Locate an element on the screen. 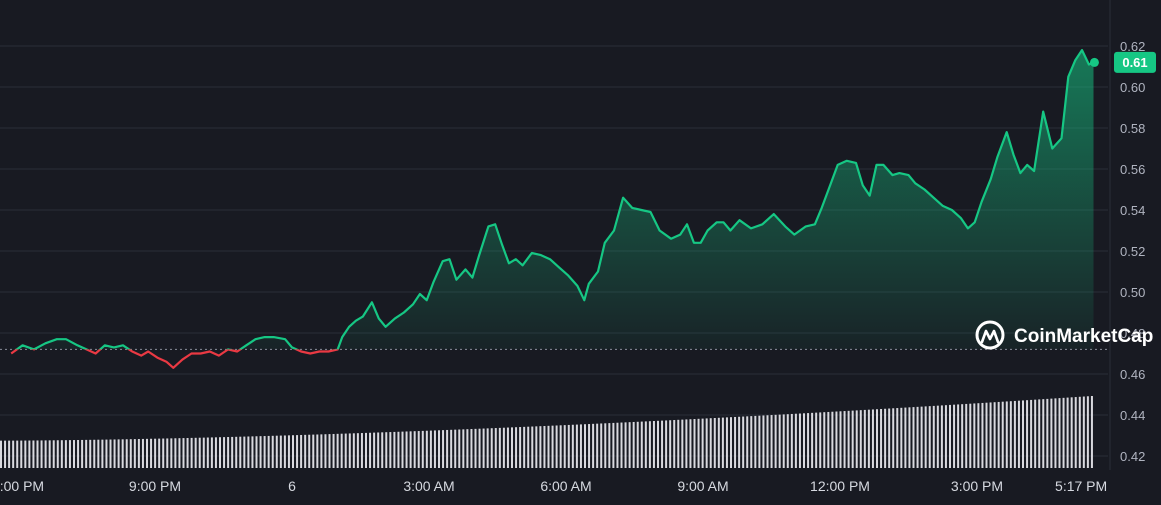  y-tick-label: 0.60 is located at coordinates (1132, 87).